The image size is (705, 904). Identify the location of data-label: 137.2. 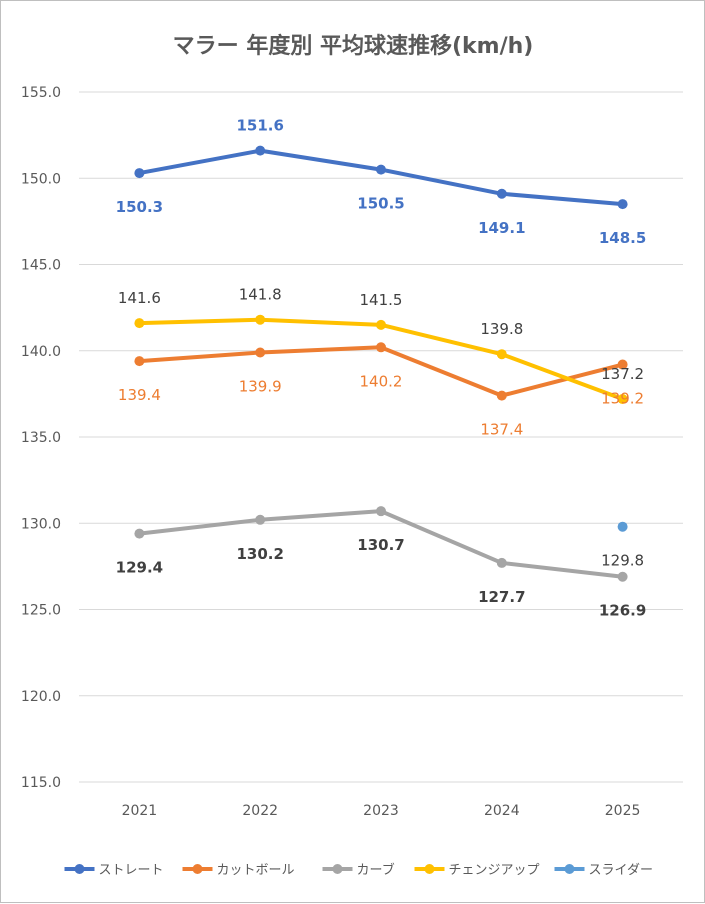
(622, 374).